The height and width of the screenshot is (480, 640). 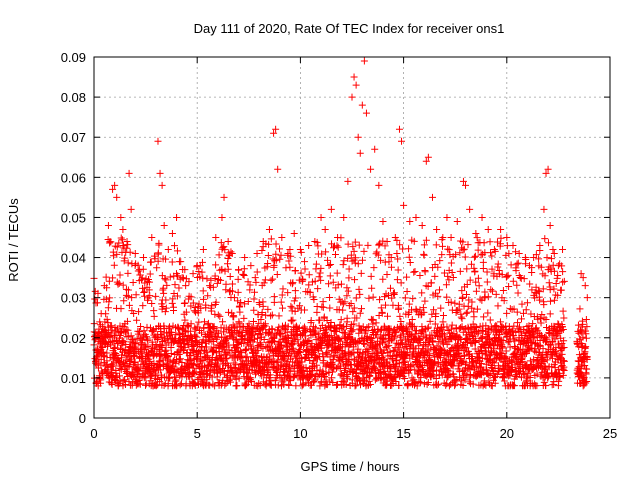 I want to click on y-tick-label: 0.02, so click(x=73, y=338).